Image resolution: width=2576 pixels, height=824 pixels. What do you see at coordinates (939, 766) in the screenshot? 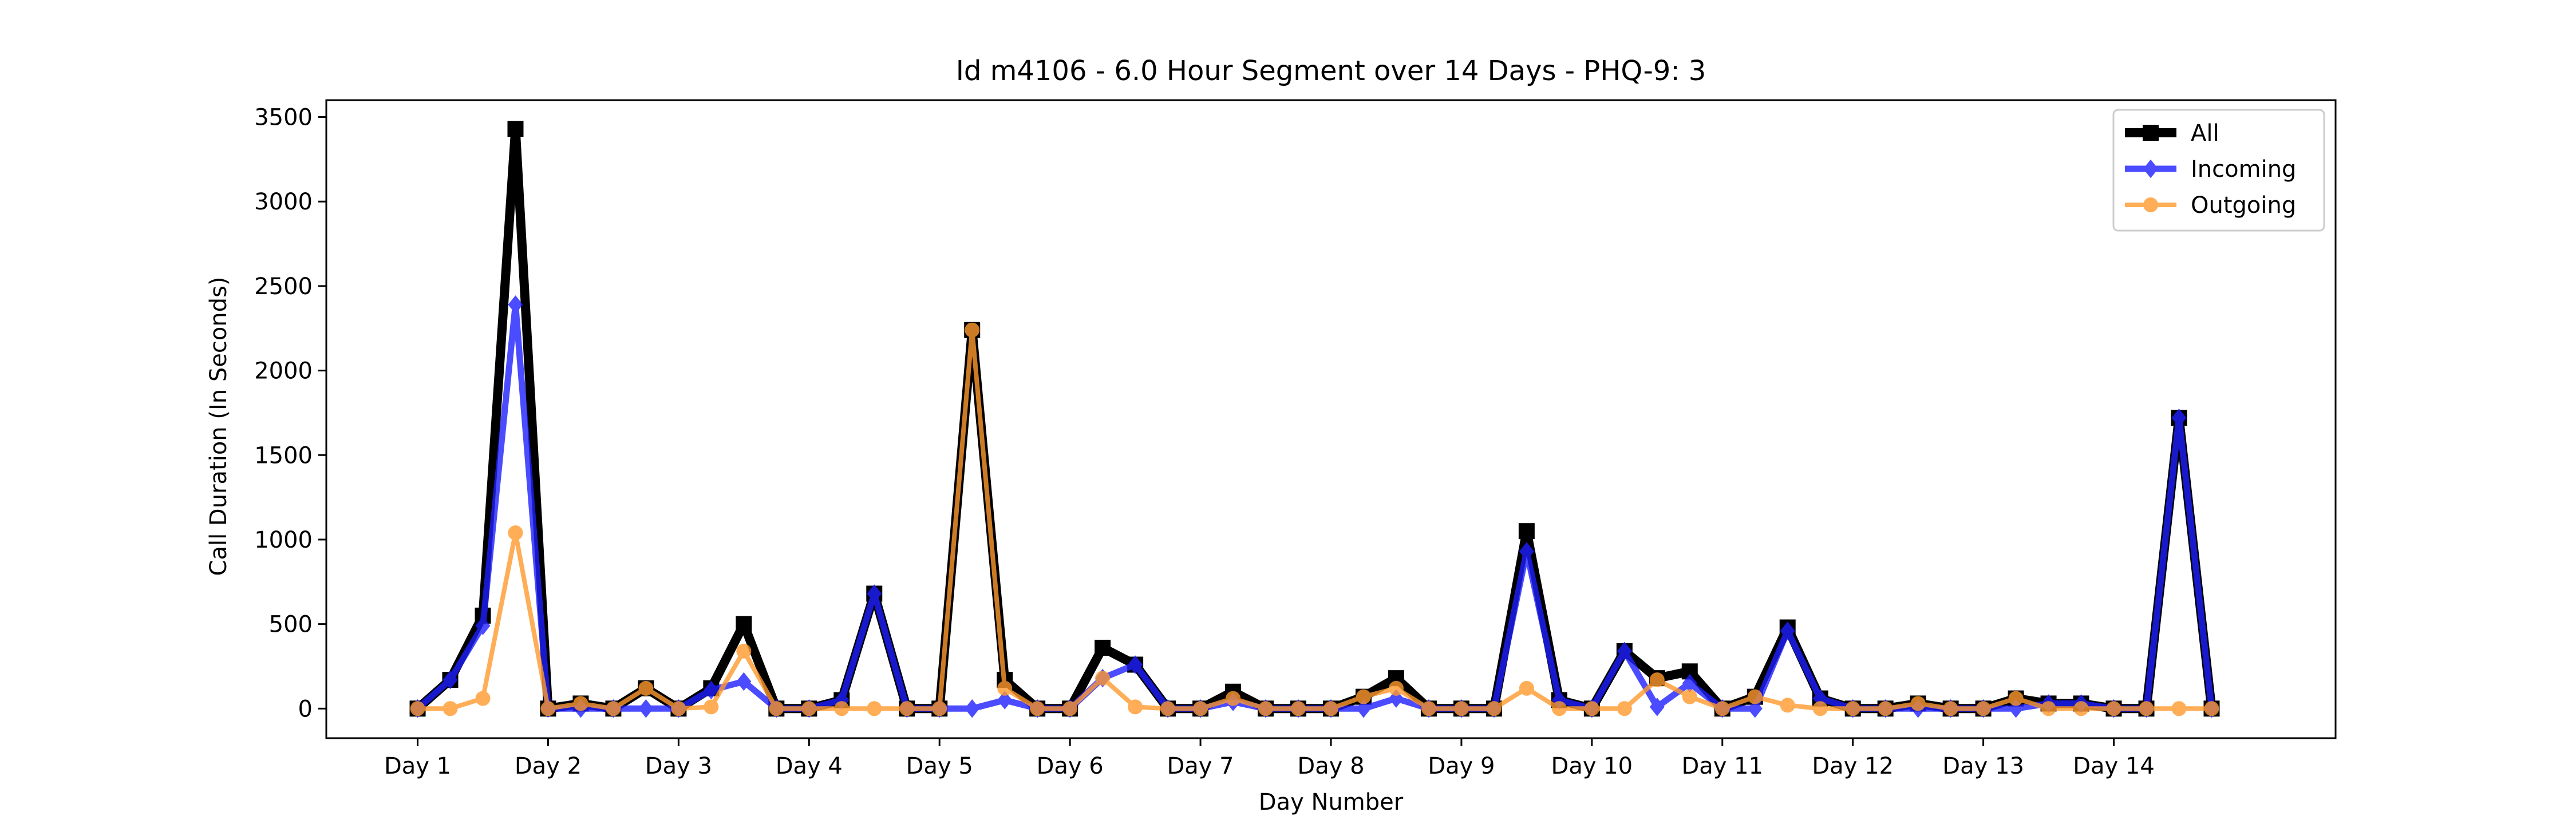
I see `x-tick-label: Day 5` at bounding box center [939, 766].